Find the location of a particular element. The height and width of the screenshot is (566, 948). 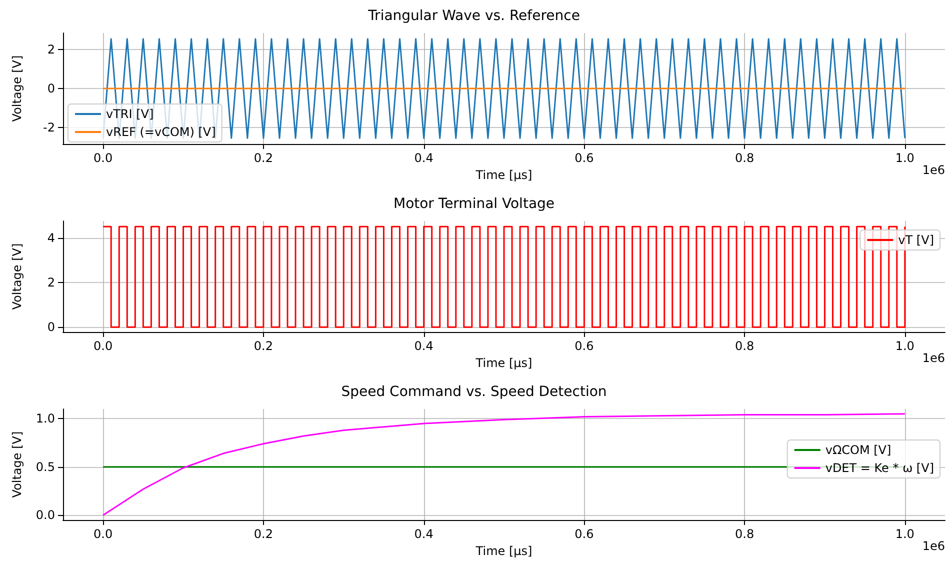

y-tick-label: 0.0 is located at coordinates (45, 515).